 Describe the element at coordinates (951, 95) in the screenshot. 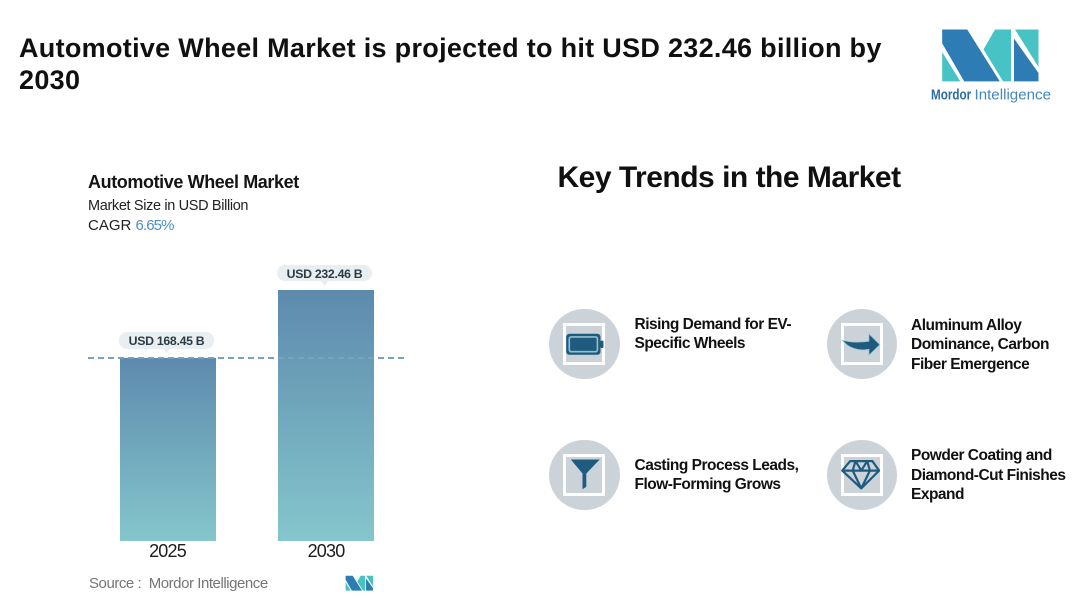

I see `svg-text: Mordor` at that location.